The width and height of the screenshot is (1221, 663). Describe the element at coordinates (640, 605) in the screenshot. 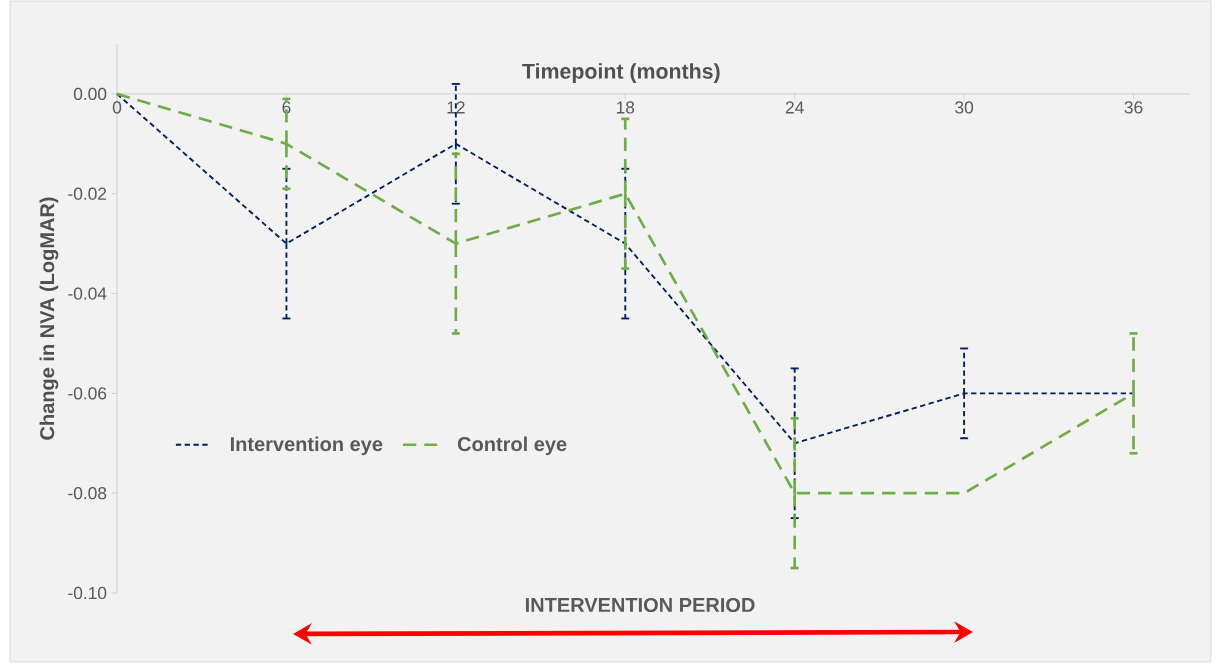

I see `text: INTERVENTION PERIOD` at that location.